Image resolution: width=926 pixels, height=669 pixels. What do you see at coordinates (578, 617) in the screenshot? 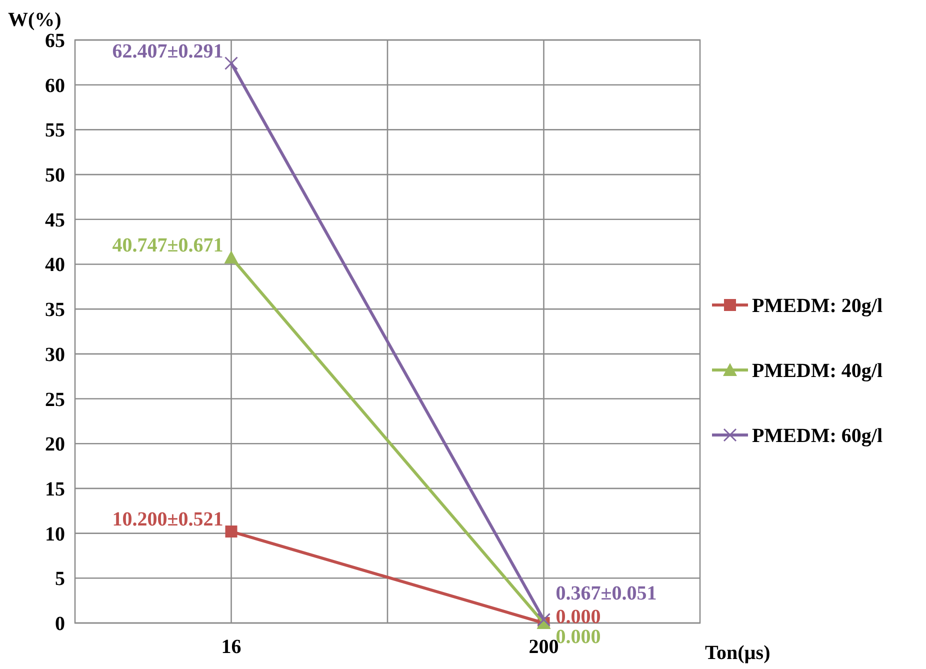
I see `data-label: 0.000` at bounding box center [578, 617].